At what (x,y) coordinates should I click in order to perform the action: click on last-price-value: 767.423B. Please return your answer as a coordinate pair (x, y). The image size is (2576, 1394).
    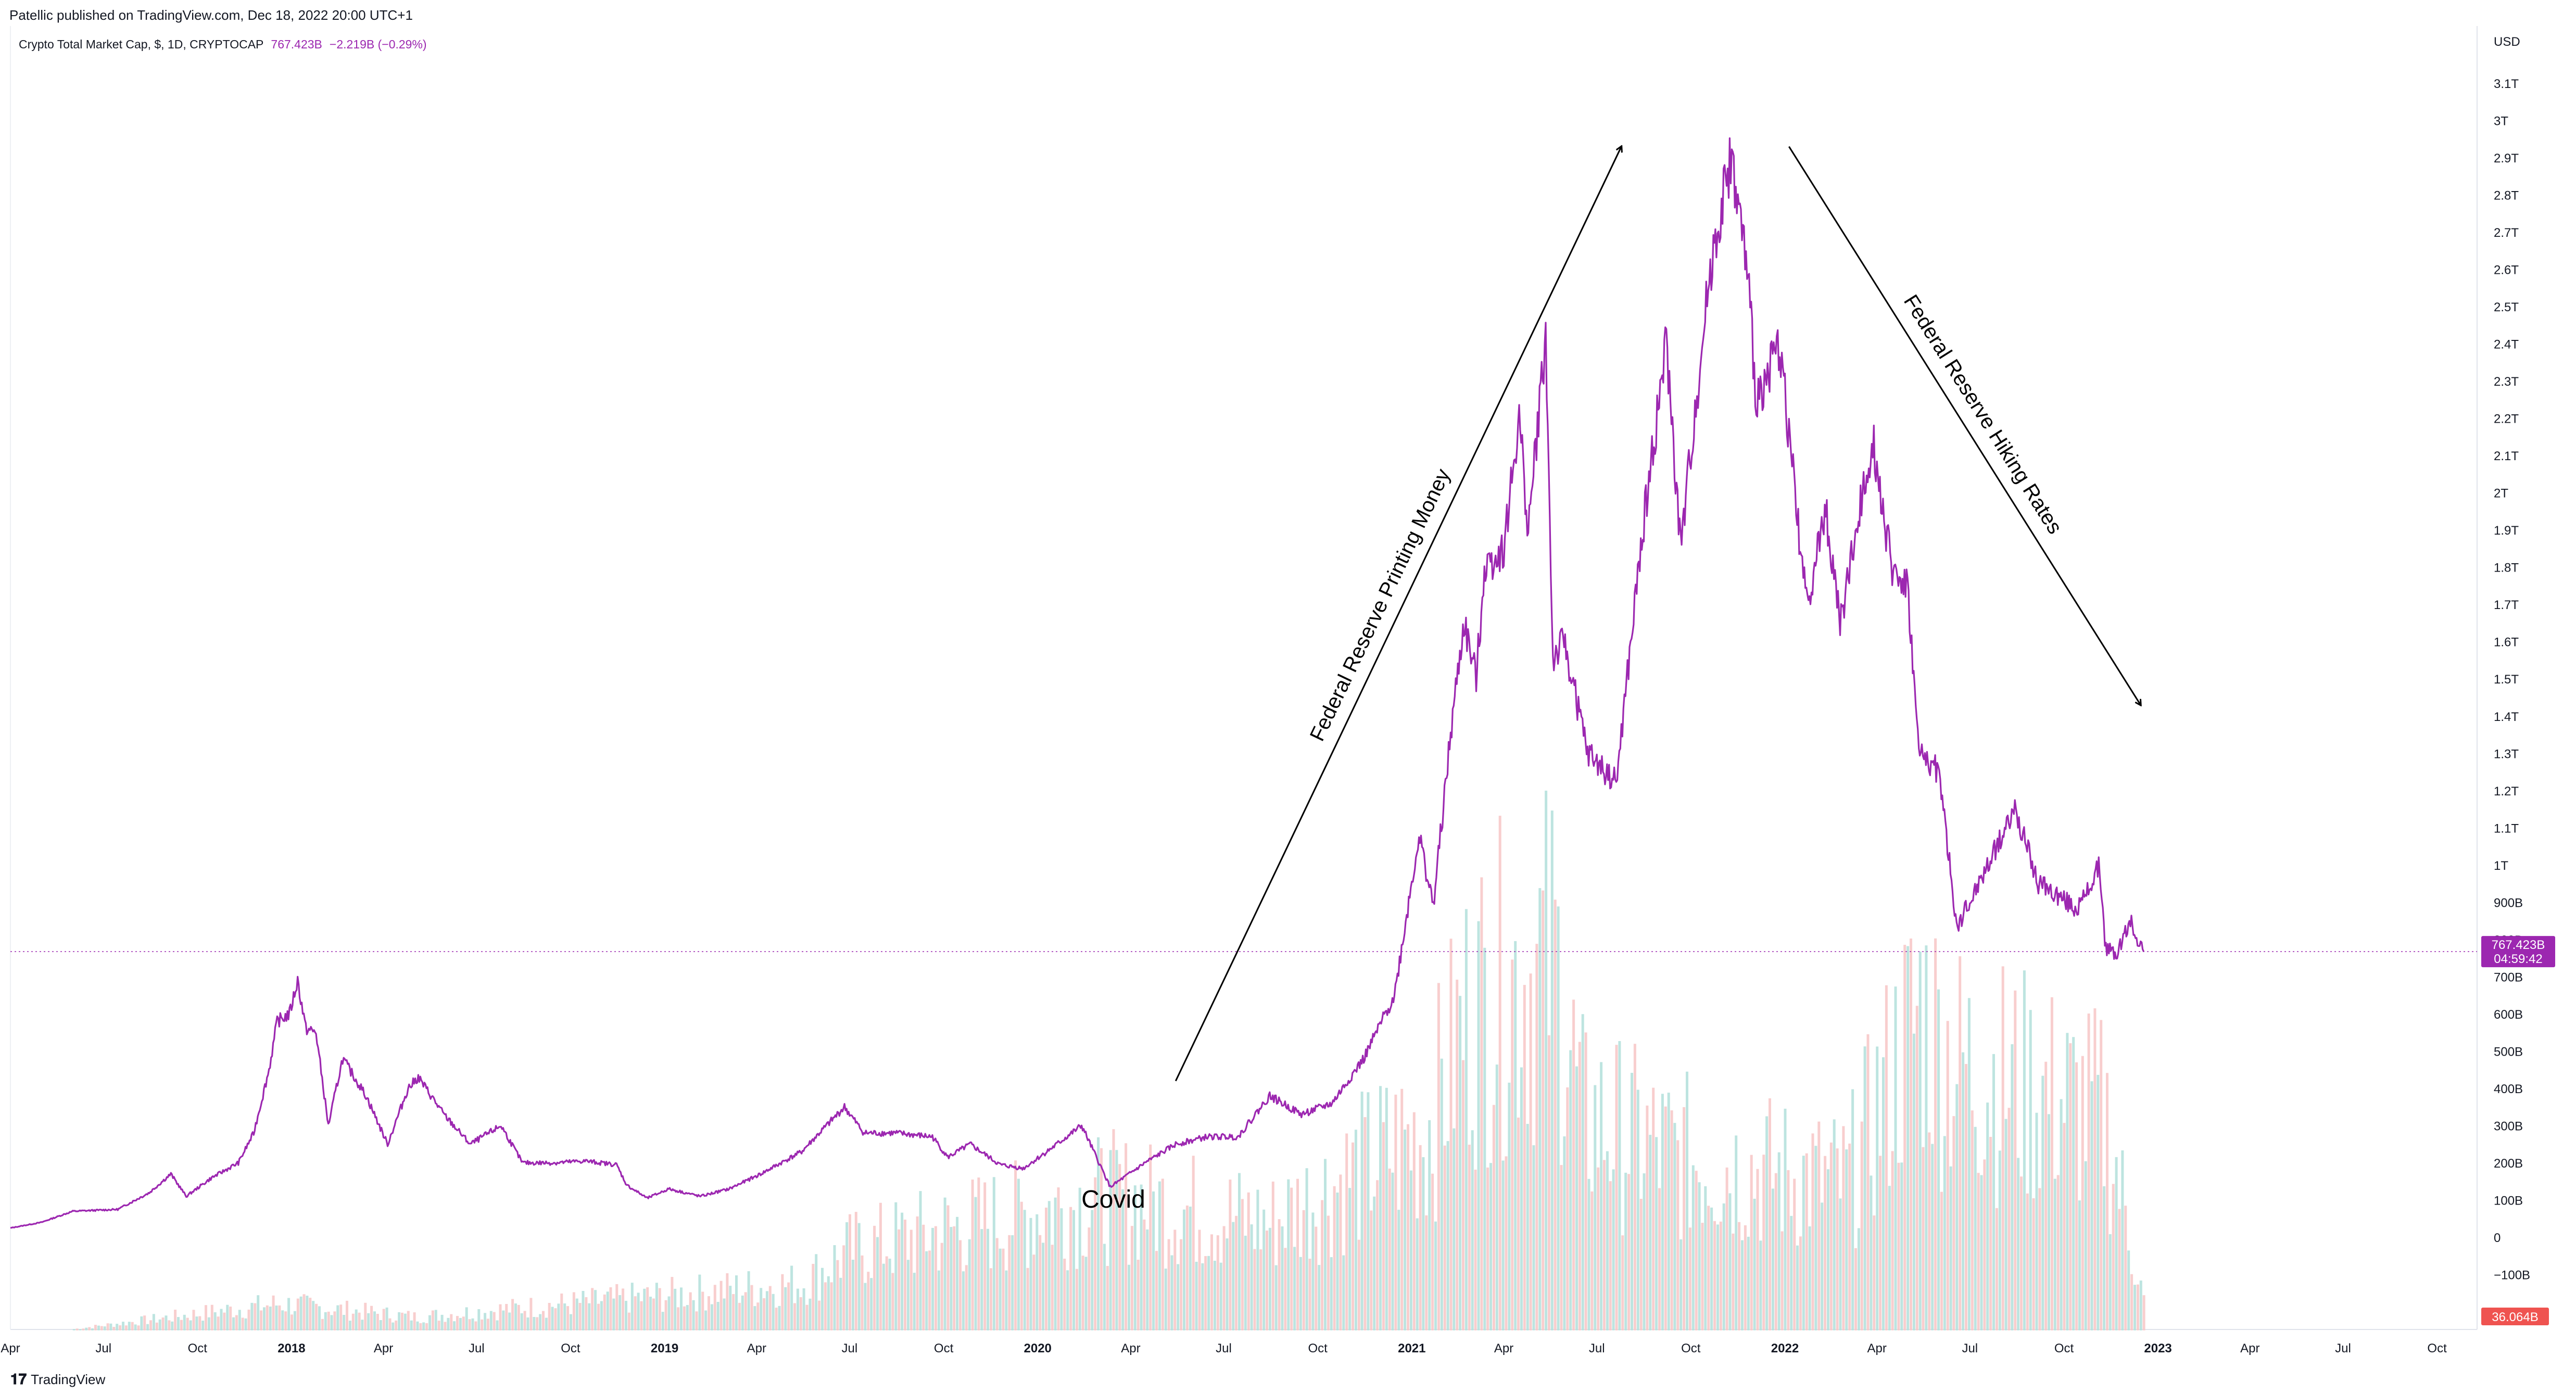
    Looking at the image, I should click on (2518, 945).